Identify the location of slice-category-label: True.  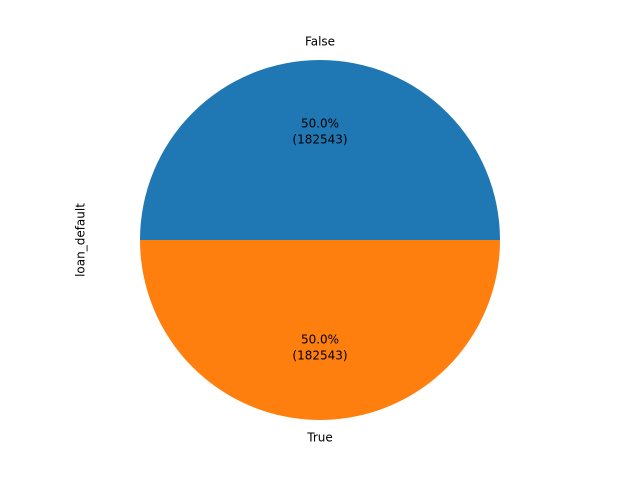
(319, 438).